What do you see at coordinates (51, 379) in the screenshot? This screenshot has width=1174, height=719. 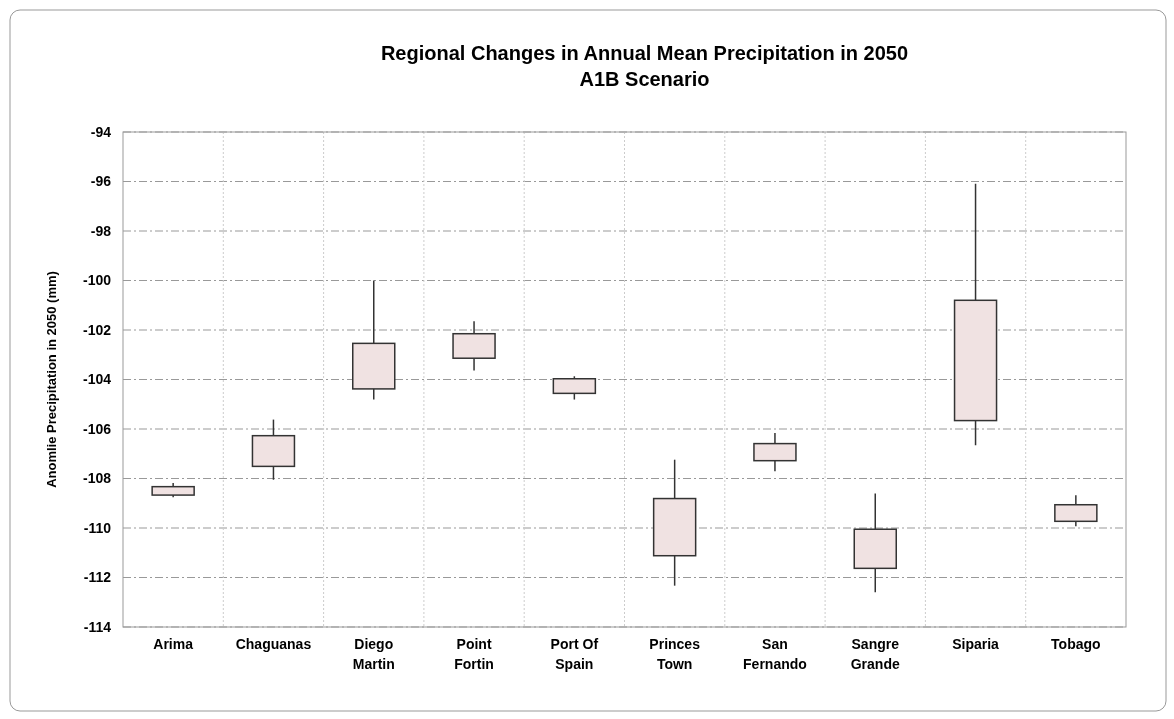 I see `y-axis-title: Anomlie Precipitation in 2050 (mm)` at bounding box center [51, 379].